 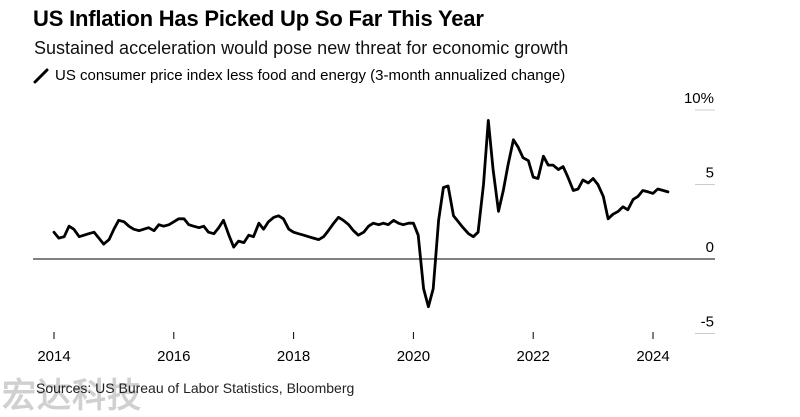 I want to click on x-tick-label: 2020, so click(x=413, y=356).